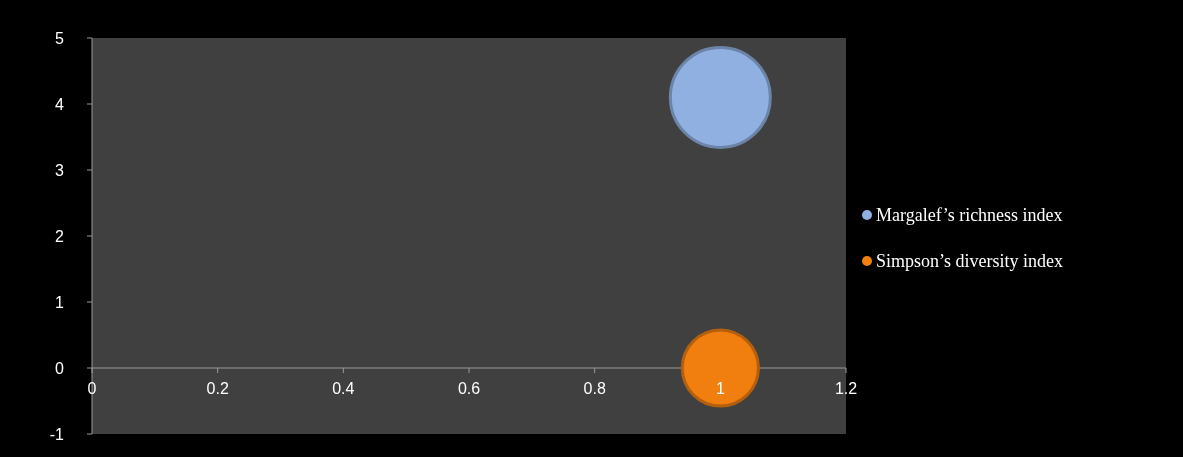 Image resolution: width=1183 pixels, height=457 pixels. What do you see at coordinates (343, 388) in the screenshot?
I see `x-tick-label: 0.4` at bounding box center [343, 388].